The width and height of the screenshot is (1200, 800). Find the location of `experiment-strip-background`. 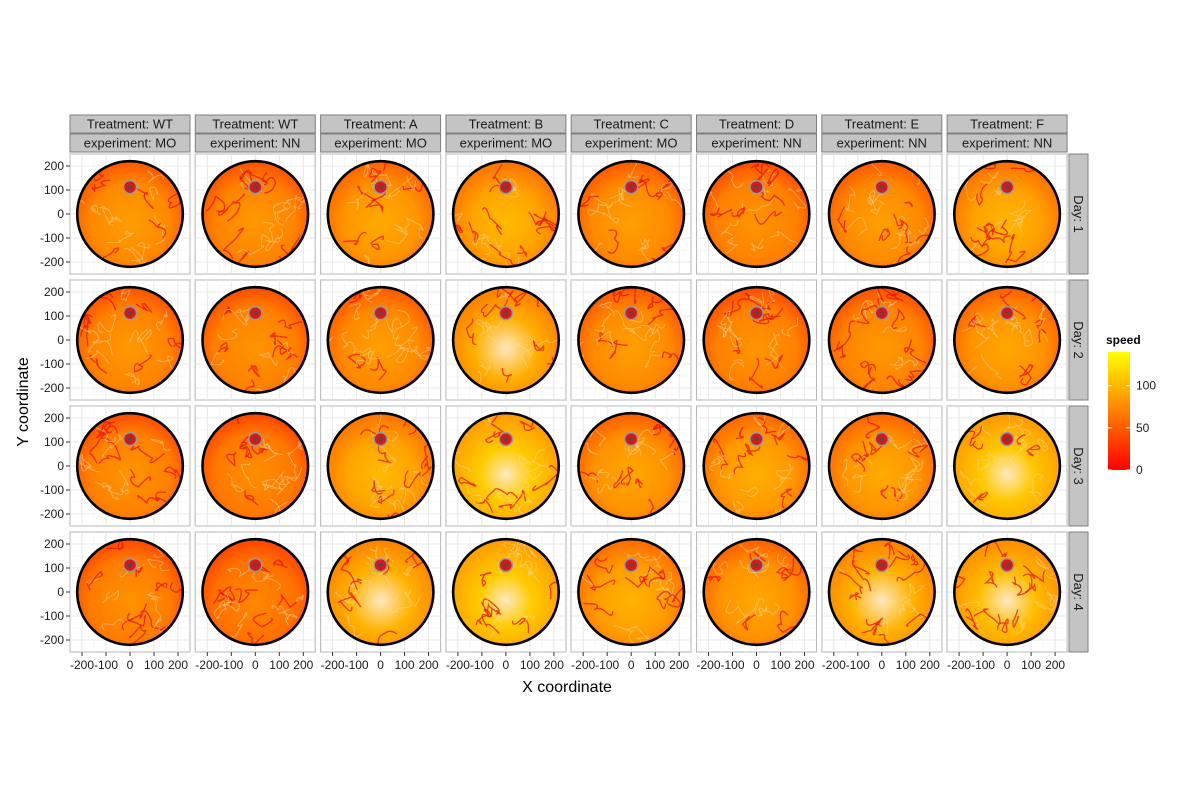

experiment-strip-background is located at coordinates (756, 143).